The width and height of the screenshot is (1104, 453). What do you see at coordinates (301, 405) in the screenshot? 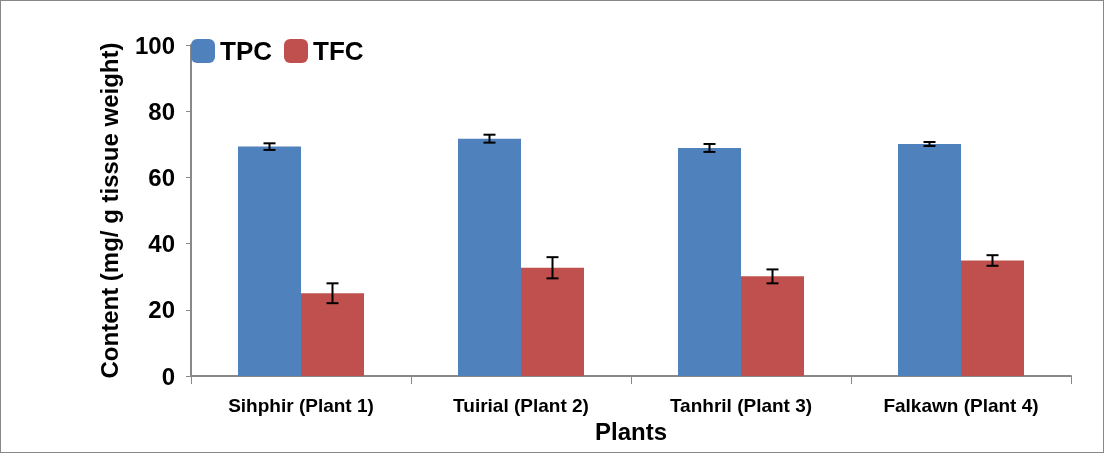
I see `x-tick-label: Sihphir (Plant 1)` at bounding box center [301, 405].